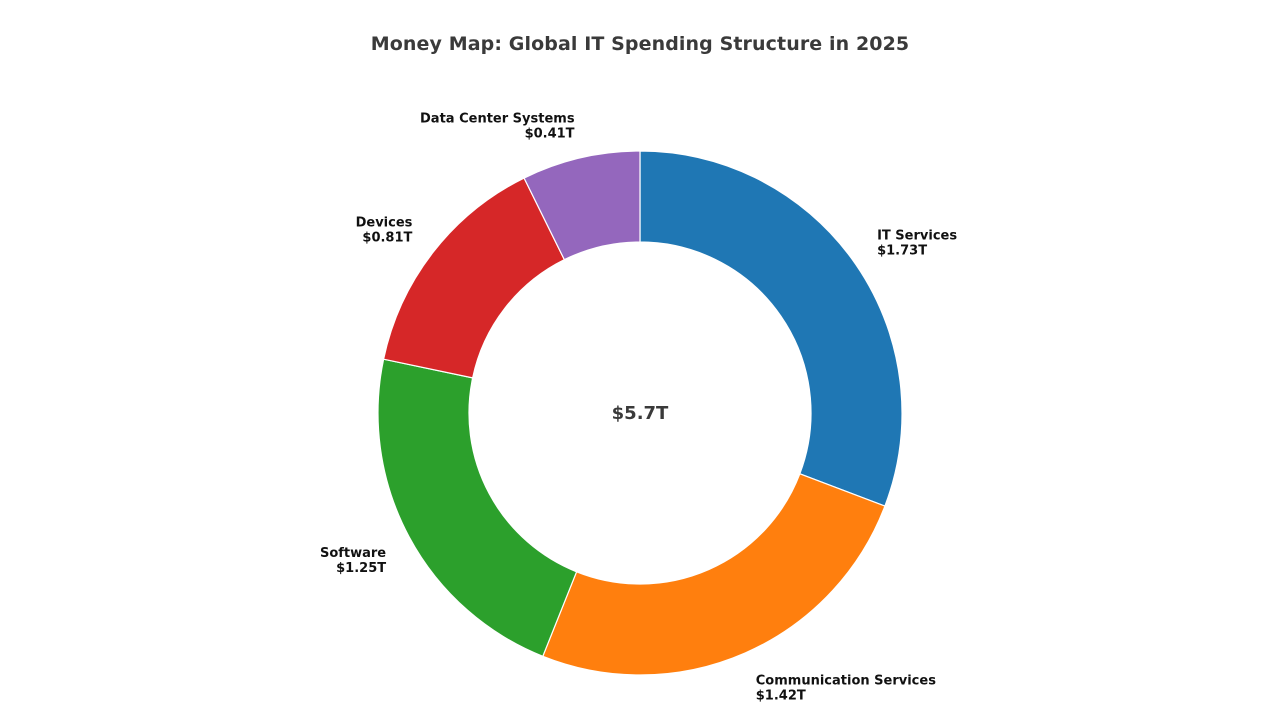  Describe the element at coordinates (582, 205) in the screenshot. I see `slice-data-center-systems` at that location.